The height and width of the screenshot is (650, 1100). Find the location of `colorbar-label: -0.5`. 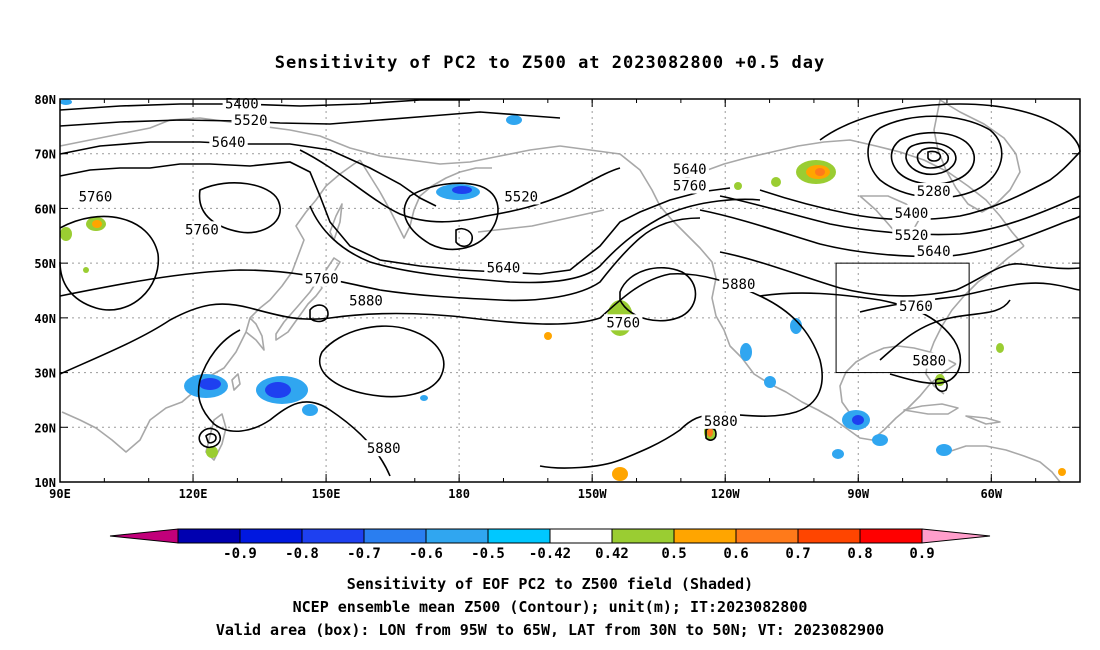

colorbar-label: -0.5 is located at coordinates (488, 554).